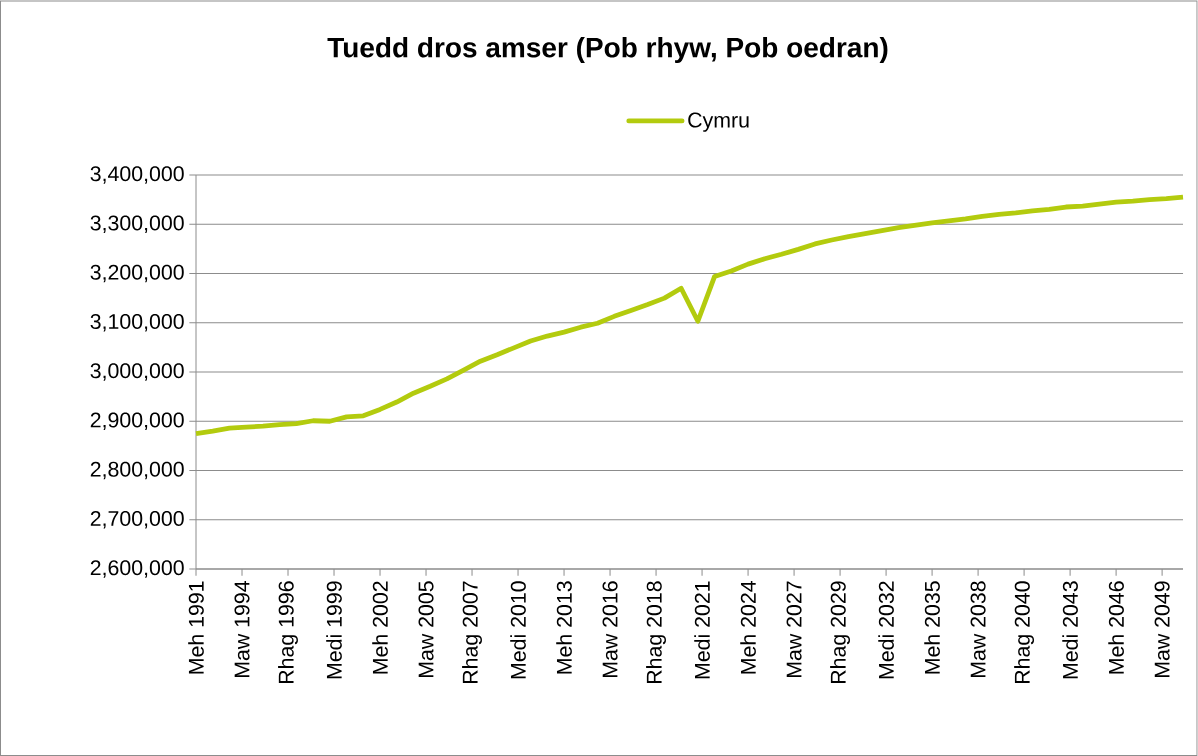  What do you see at coordinates (1070, 630) in the screenshot?
I see `x-tick-label: Medi 2043` at bounding box center [1070, 630].